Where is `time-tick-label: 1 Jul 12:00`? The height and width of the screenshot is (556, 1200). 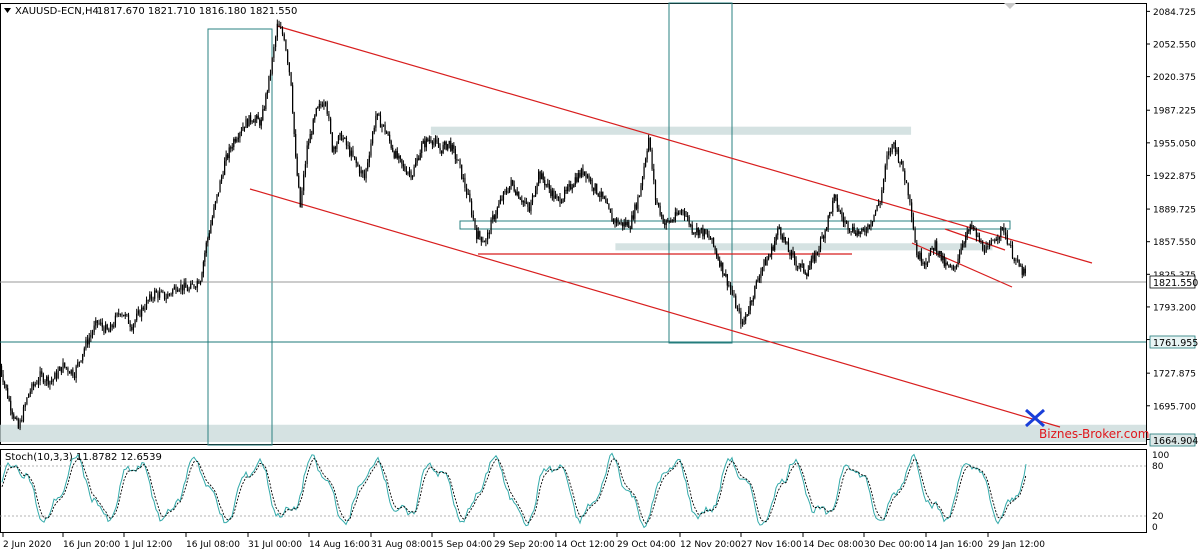 time-tick-label: 1 Jul 12:00 is located at coordinates (148, 545).